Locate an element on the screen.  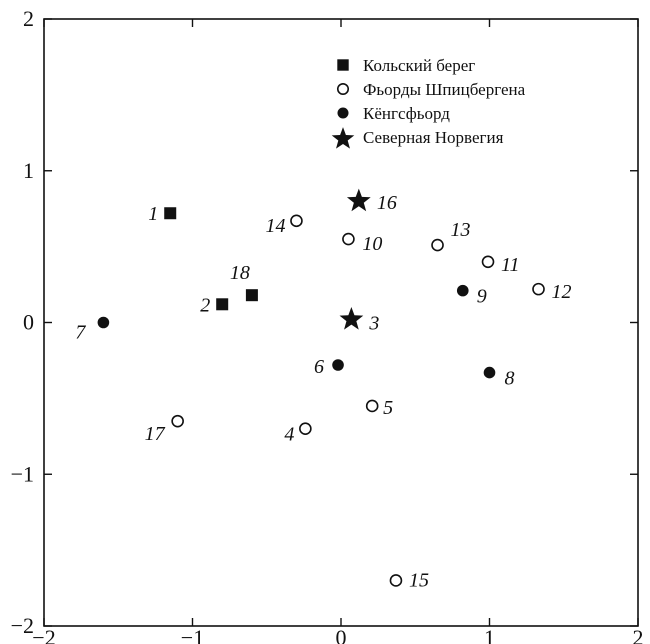
legend-entry: Фьорды Шпицбергена is located at coordinates (444, 89).